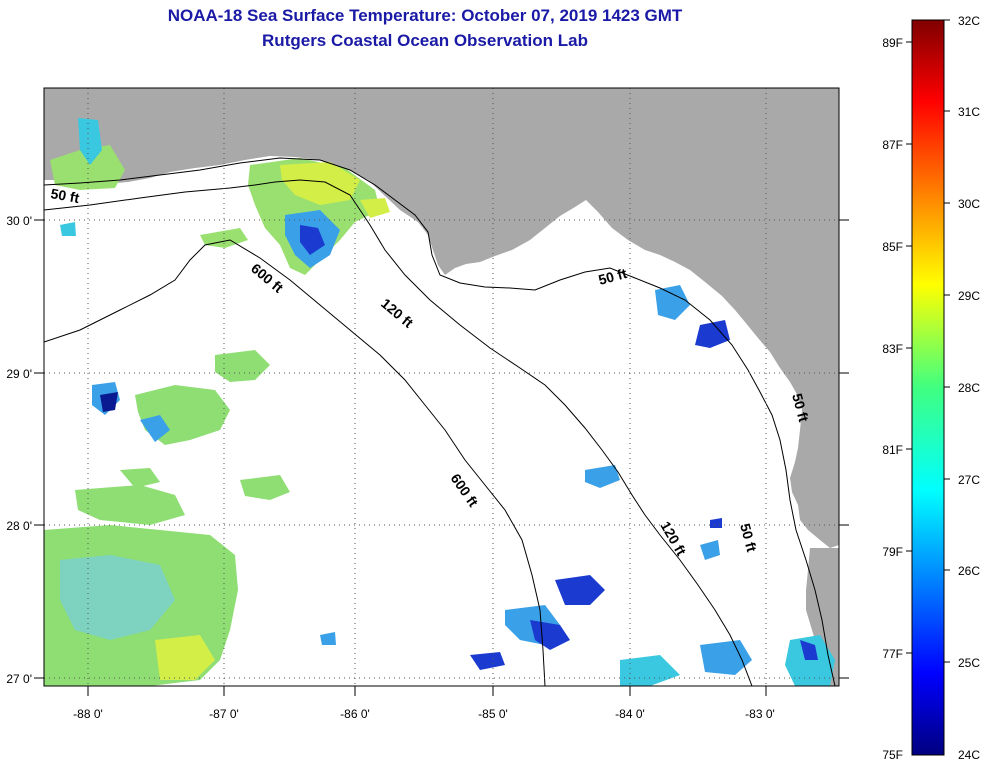 The image size is (992, 770). What do you see at coordinates (425, 40) in the screenshot?
I see `map-subtitle: Rutgers Coastal Ocean Observation Lab` at bounding box center [425, 40].